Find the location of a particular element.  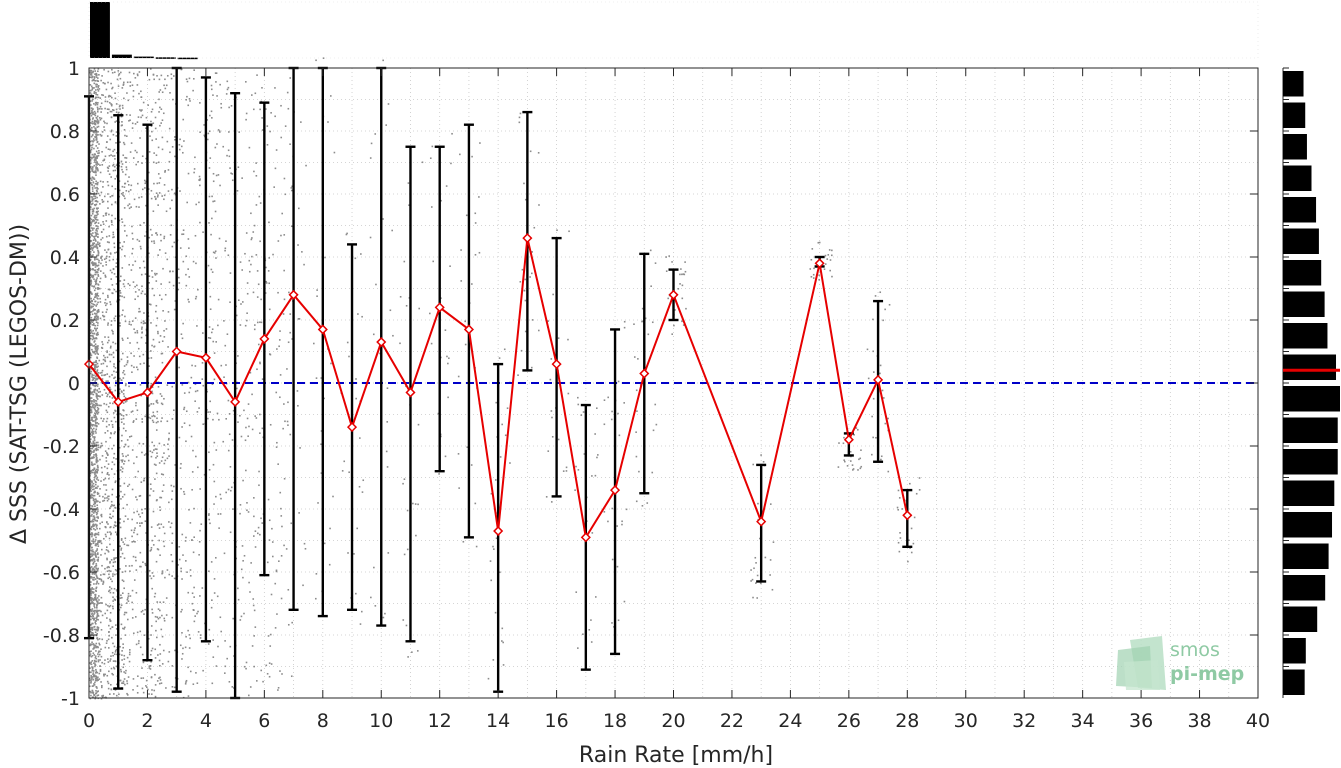

mean-marker is located at coordinates (352, 427).